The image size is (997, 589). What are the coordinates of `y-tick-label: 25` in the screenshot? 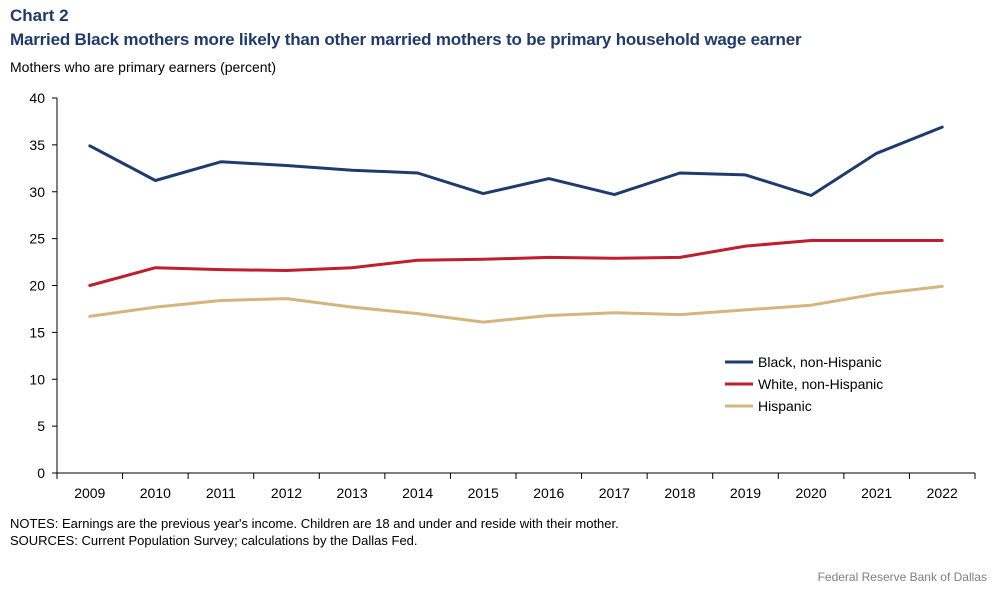 It's located at (37, 239).